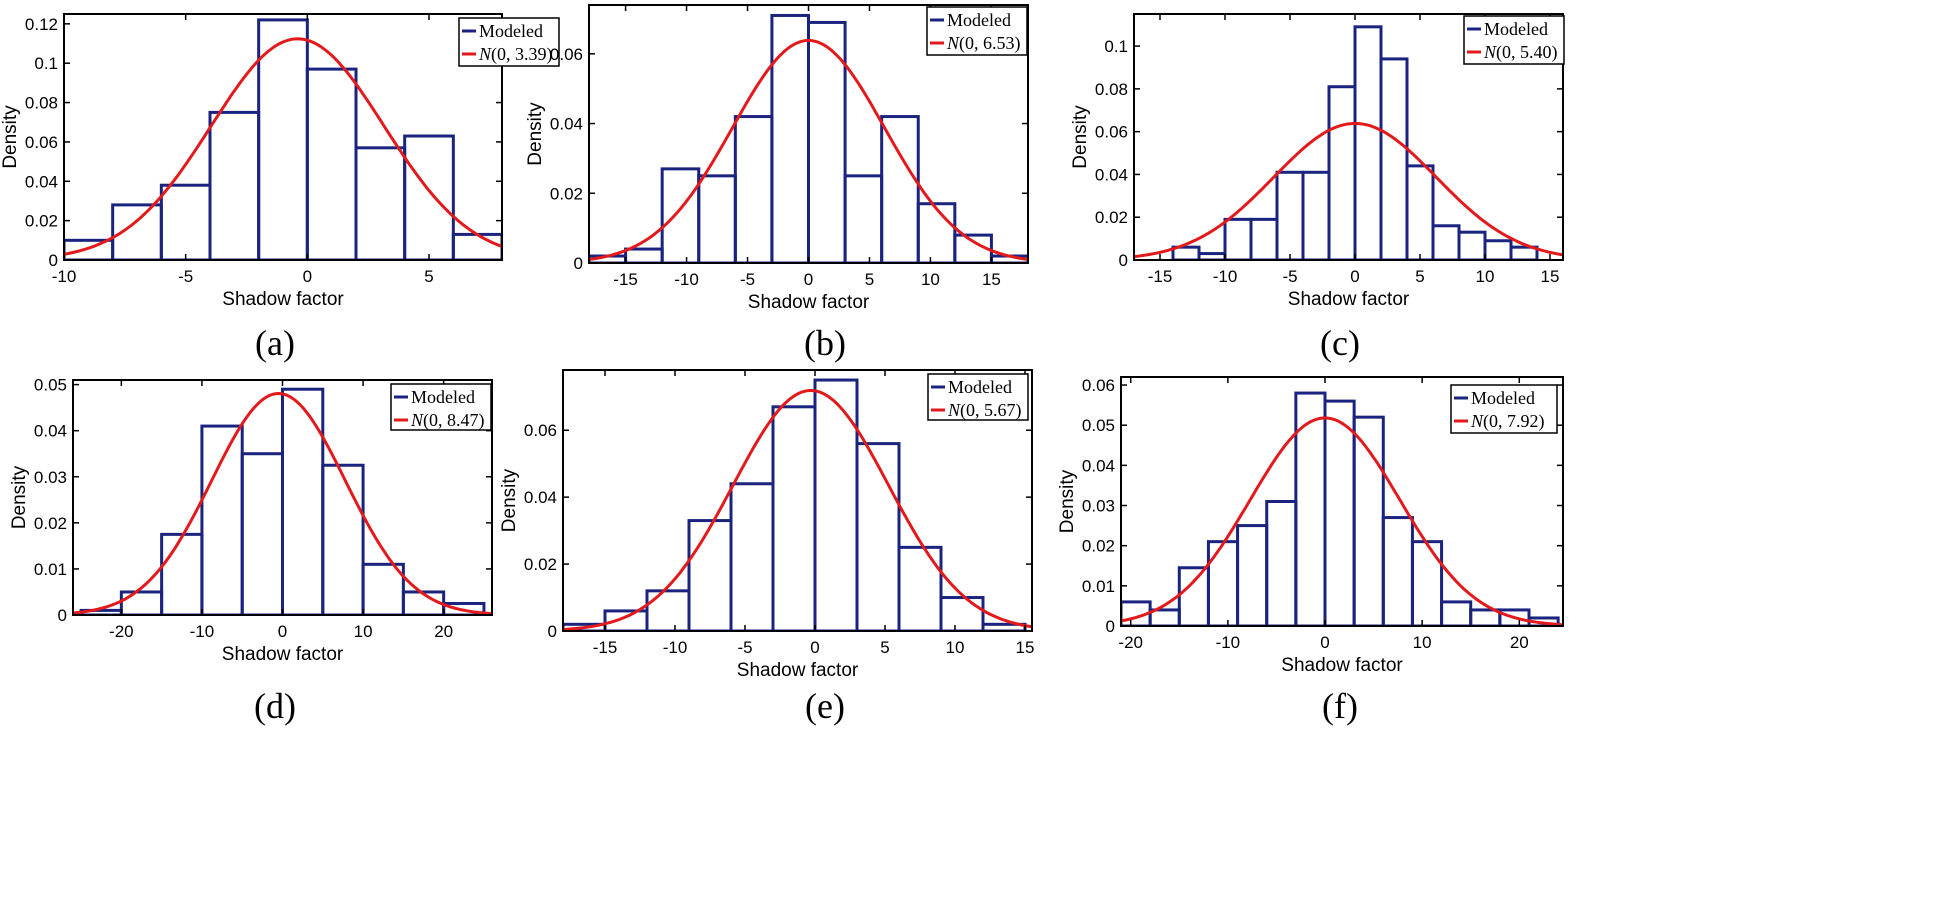 This screenshot has width=1950, height=910. I want to click on normal-fit-curve, so click(283, 146).